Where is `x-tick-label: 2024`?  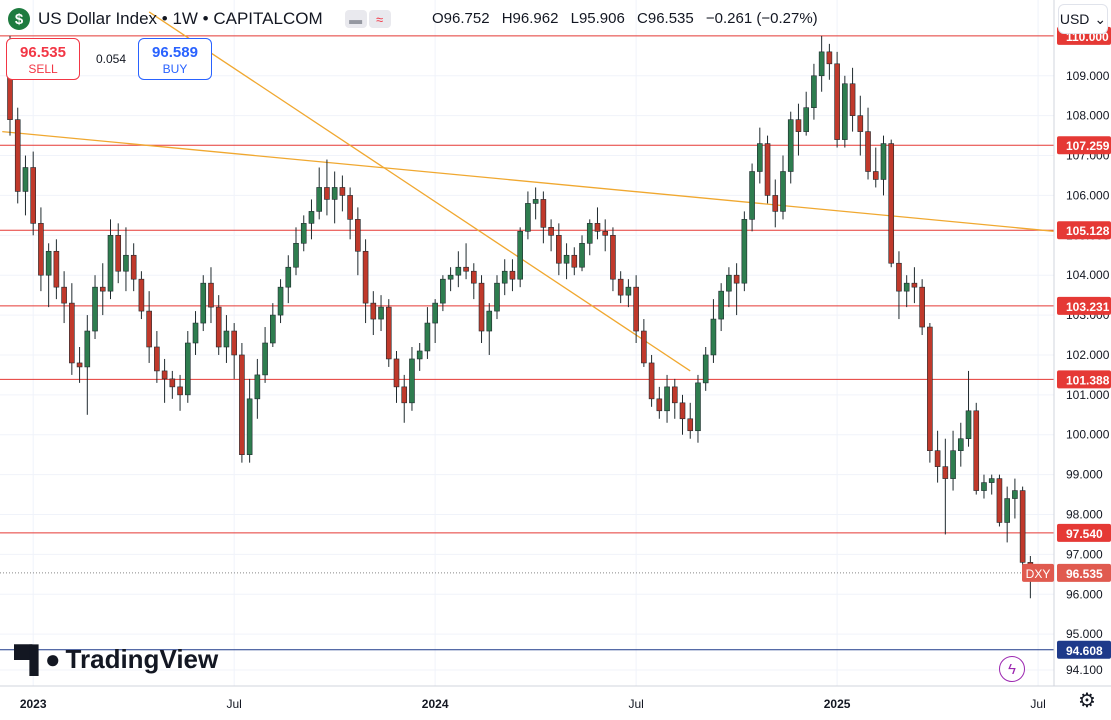
x-tick-label: 2024 is located at coordinates (435, 704).